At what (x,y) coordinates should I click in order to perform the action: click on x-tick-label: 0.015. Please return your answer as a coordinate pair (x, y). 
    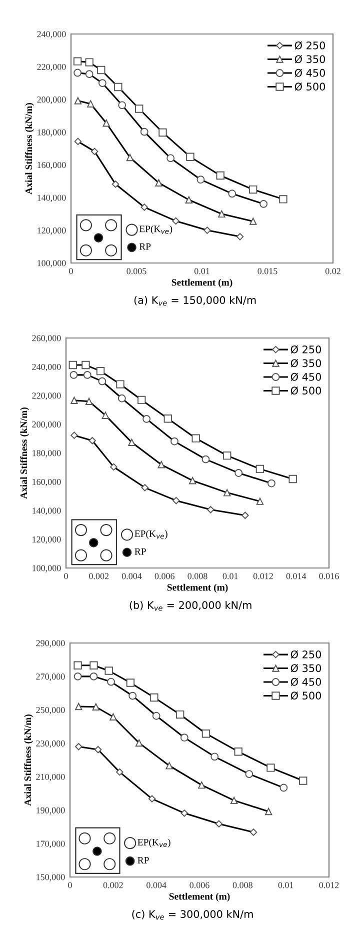
    Looking at the image, I should click on (268, 271).